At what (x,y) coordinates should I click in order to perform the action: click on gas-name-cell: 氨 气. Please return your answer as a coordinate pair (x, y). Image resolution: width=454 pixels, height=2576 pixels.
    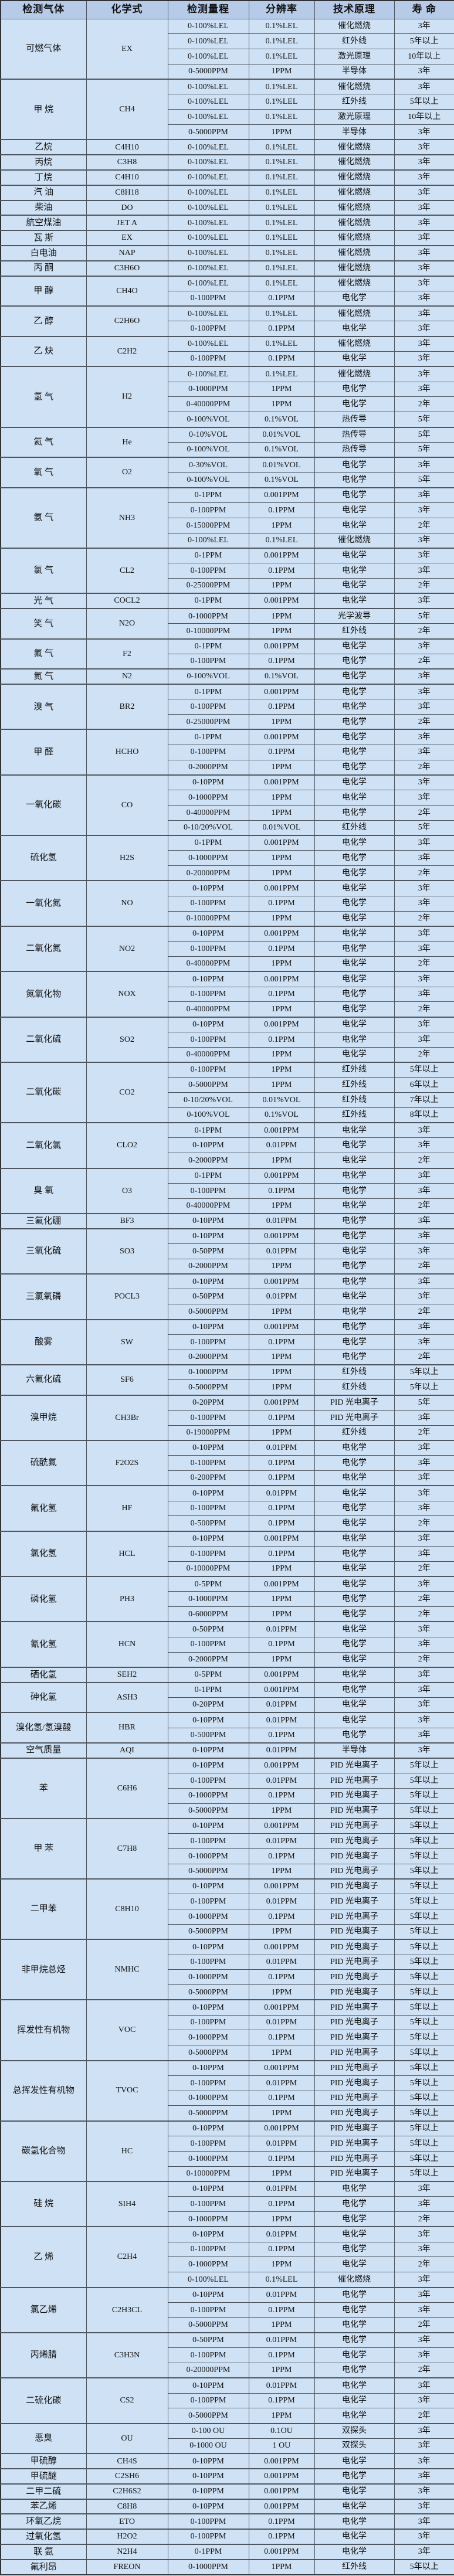
    Looking at the image, I should click on (43, 518).